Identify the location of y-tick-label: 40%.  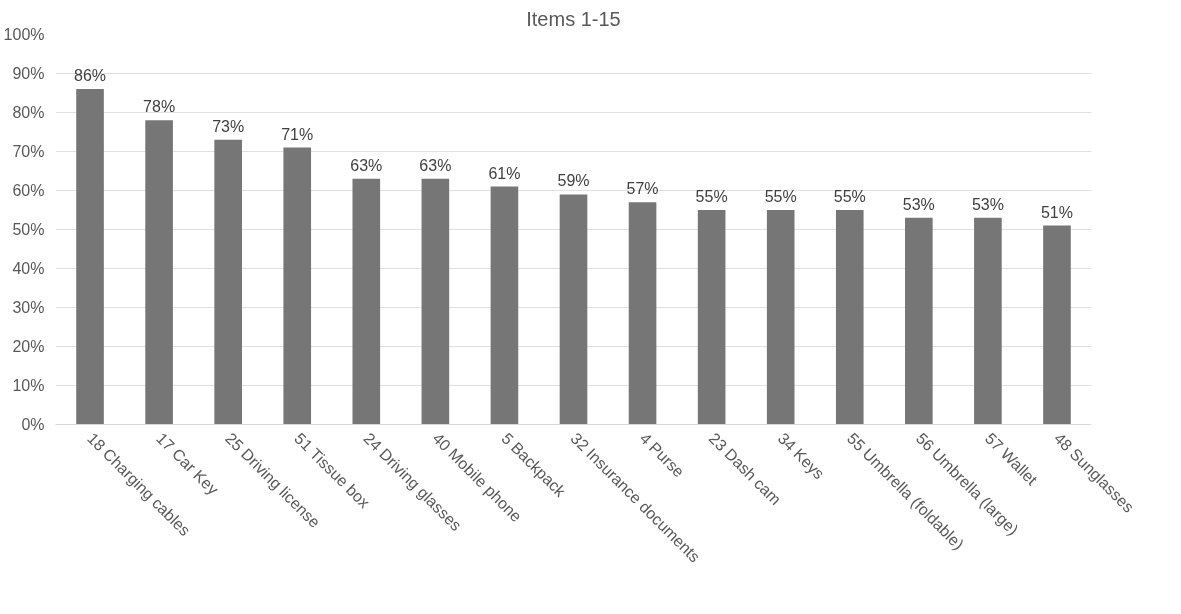
(28, 268).